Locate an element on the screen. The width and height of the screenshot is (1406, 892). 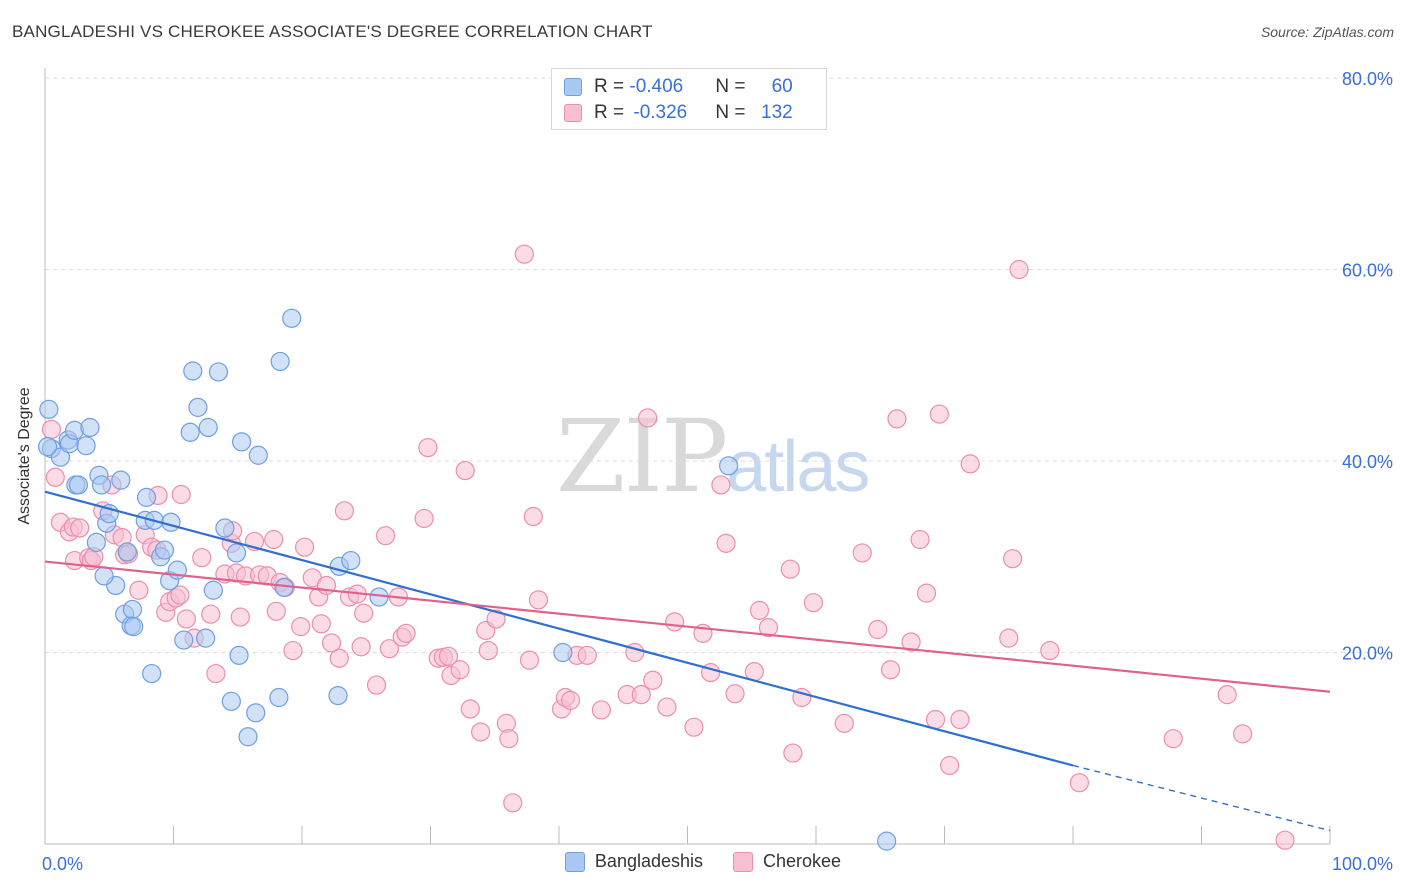
bangladeshi-trend-extension is located at coordinates (1201, 798).